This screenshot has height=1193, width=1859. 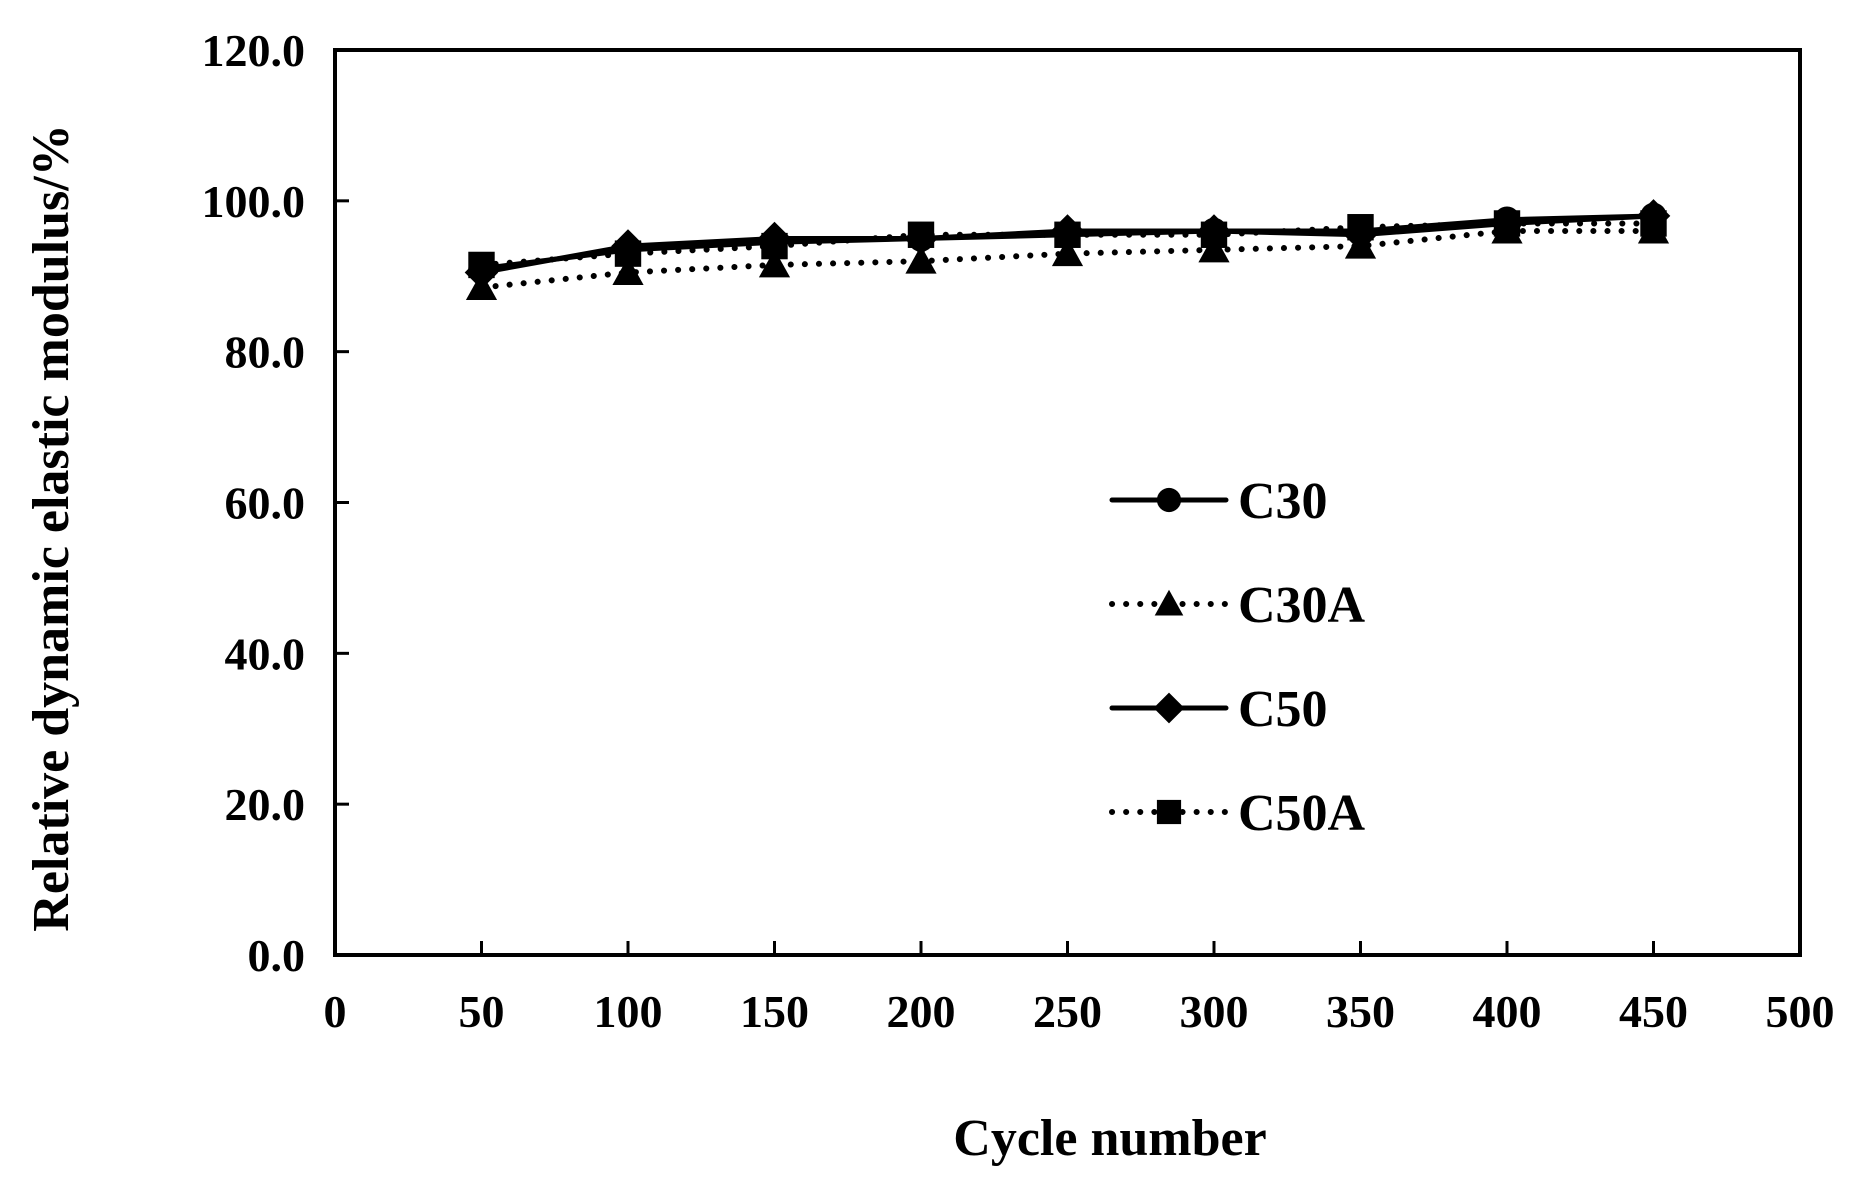 I want to click on legend-marker-C50, so click(x=1169, y=708).